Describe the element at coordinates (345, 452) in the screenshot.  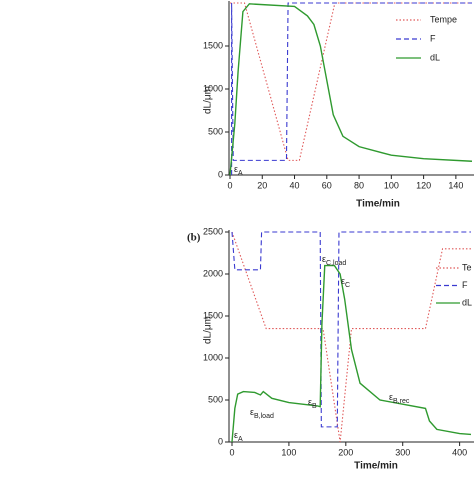
I see `x-tick-label: 200` at that location.